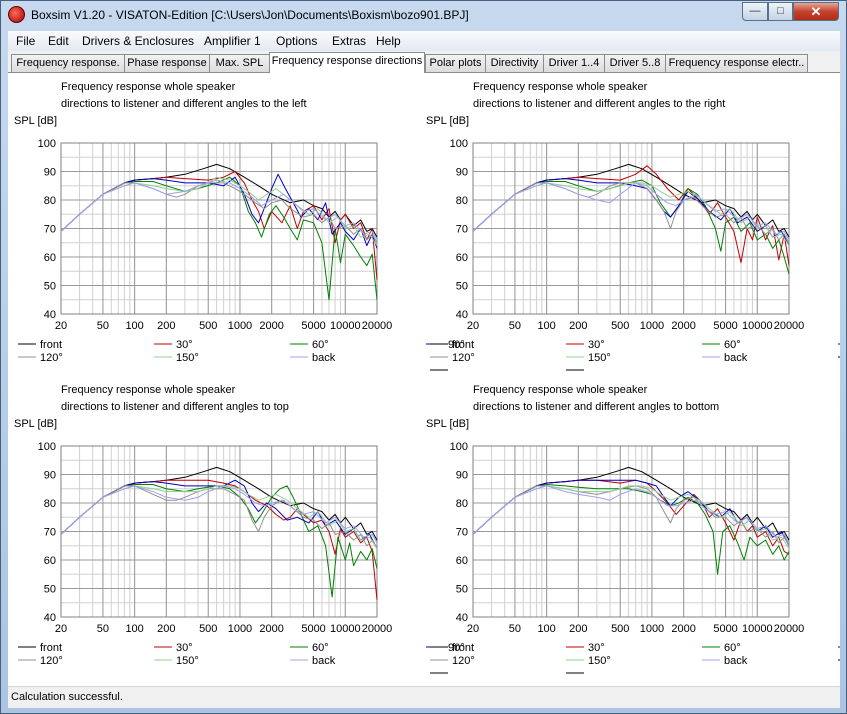 Image resolution: width=847 pixels, height=714 pixels. Describe the element at coordinates (138, 41) in the screenshot. I see `menu-drivers-enclosures: Drivers & Enclosures` at that location.